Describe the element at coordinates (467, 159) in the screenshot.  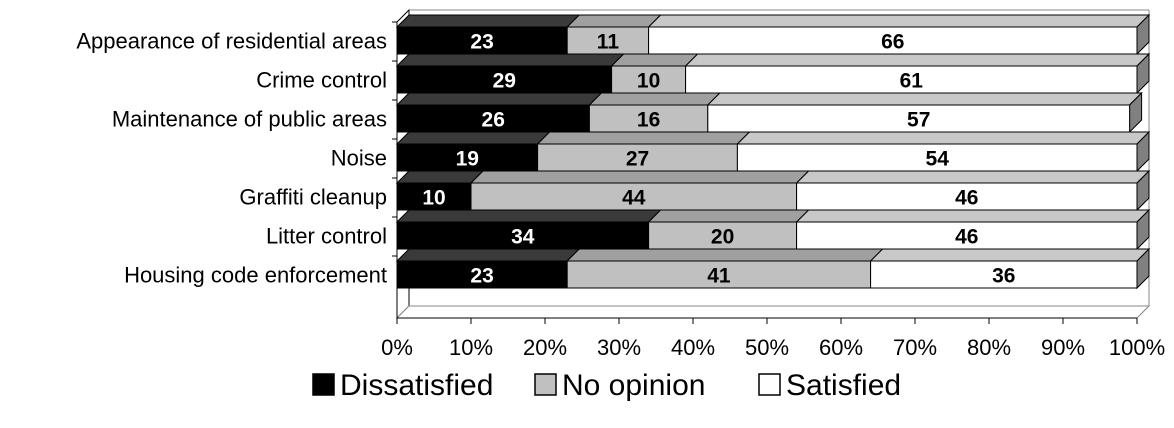
I see `data-label-dissatisfied: 19` at that location.